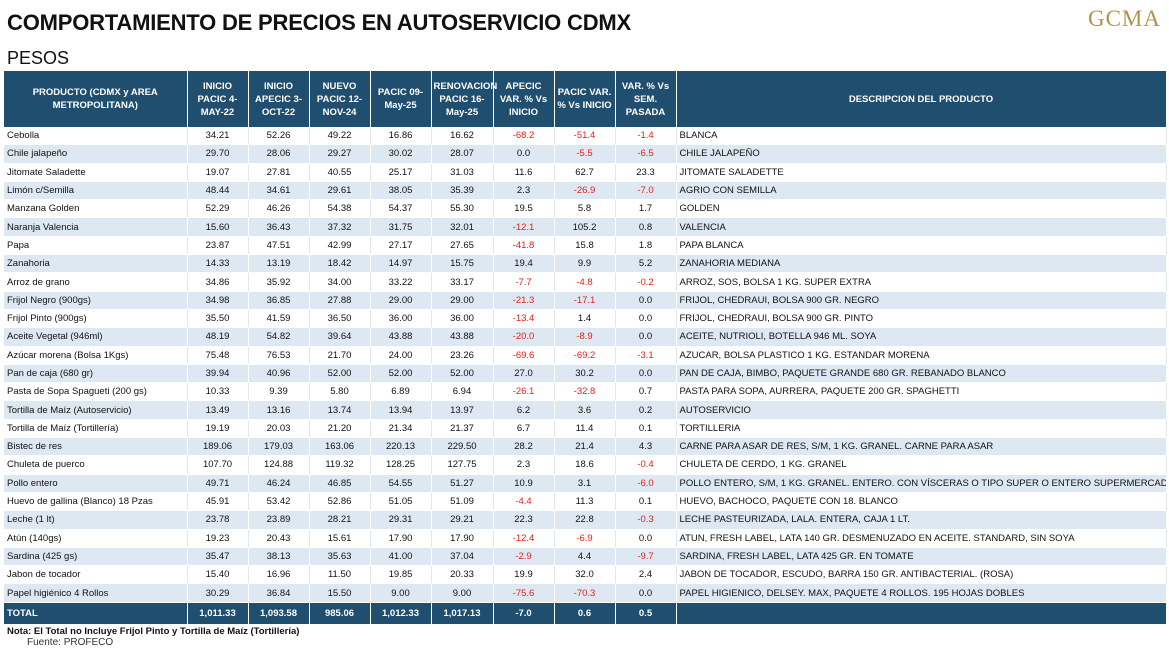 The width and height of the screenshot is (1169, 652). What do you see at coordinates (524, 483) in the screenshot?
I see `value-cell: 10.9` at bounding box center [524, 483].